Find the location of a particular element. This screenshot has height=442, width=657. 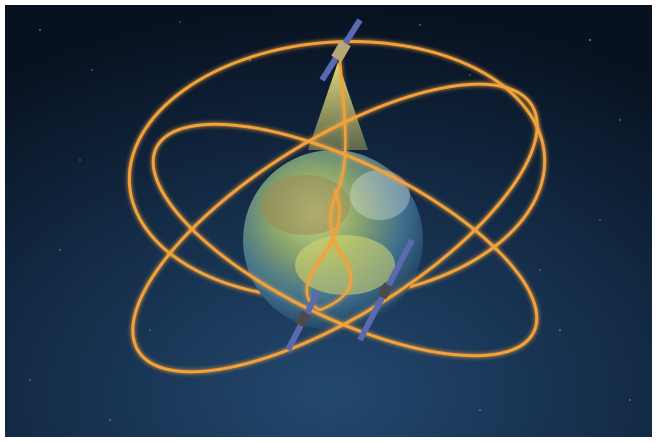

ground-track is located at coordinates (329, 185).